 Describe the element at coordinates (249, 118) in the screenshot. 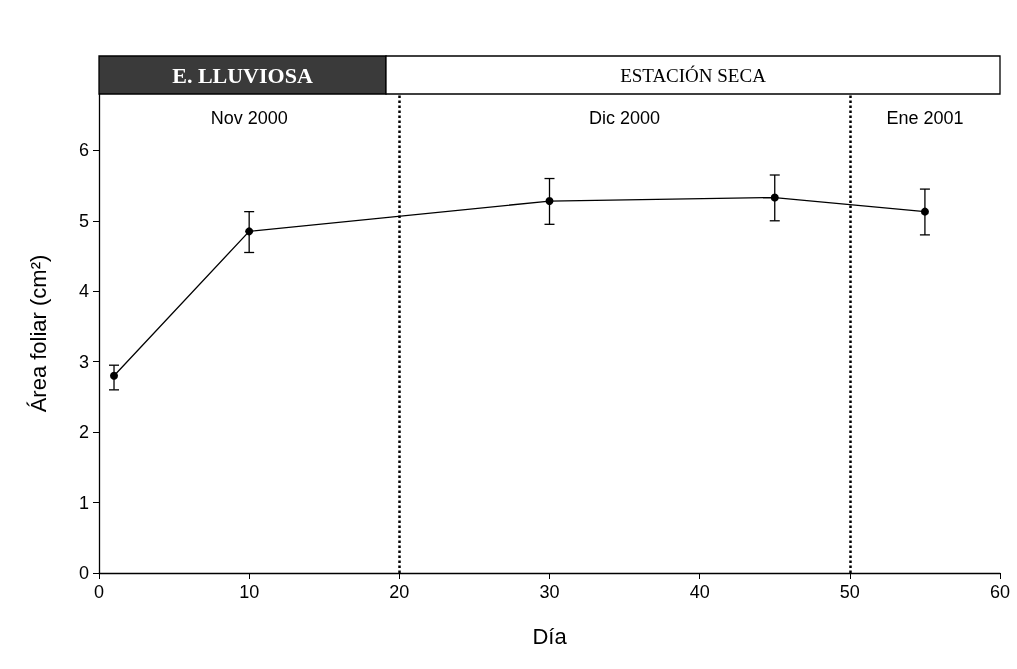

I see `annotation: Nov 2000` at that location.